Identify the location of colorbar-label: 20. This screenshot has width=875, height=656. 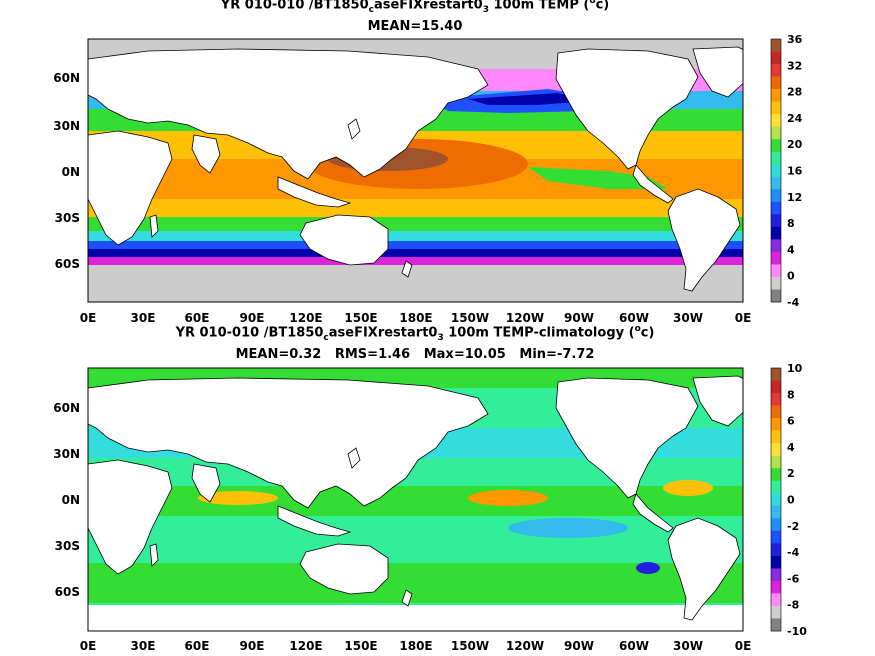
(795, 144).